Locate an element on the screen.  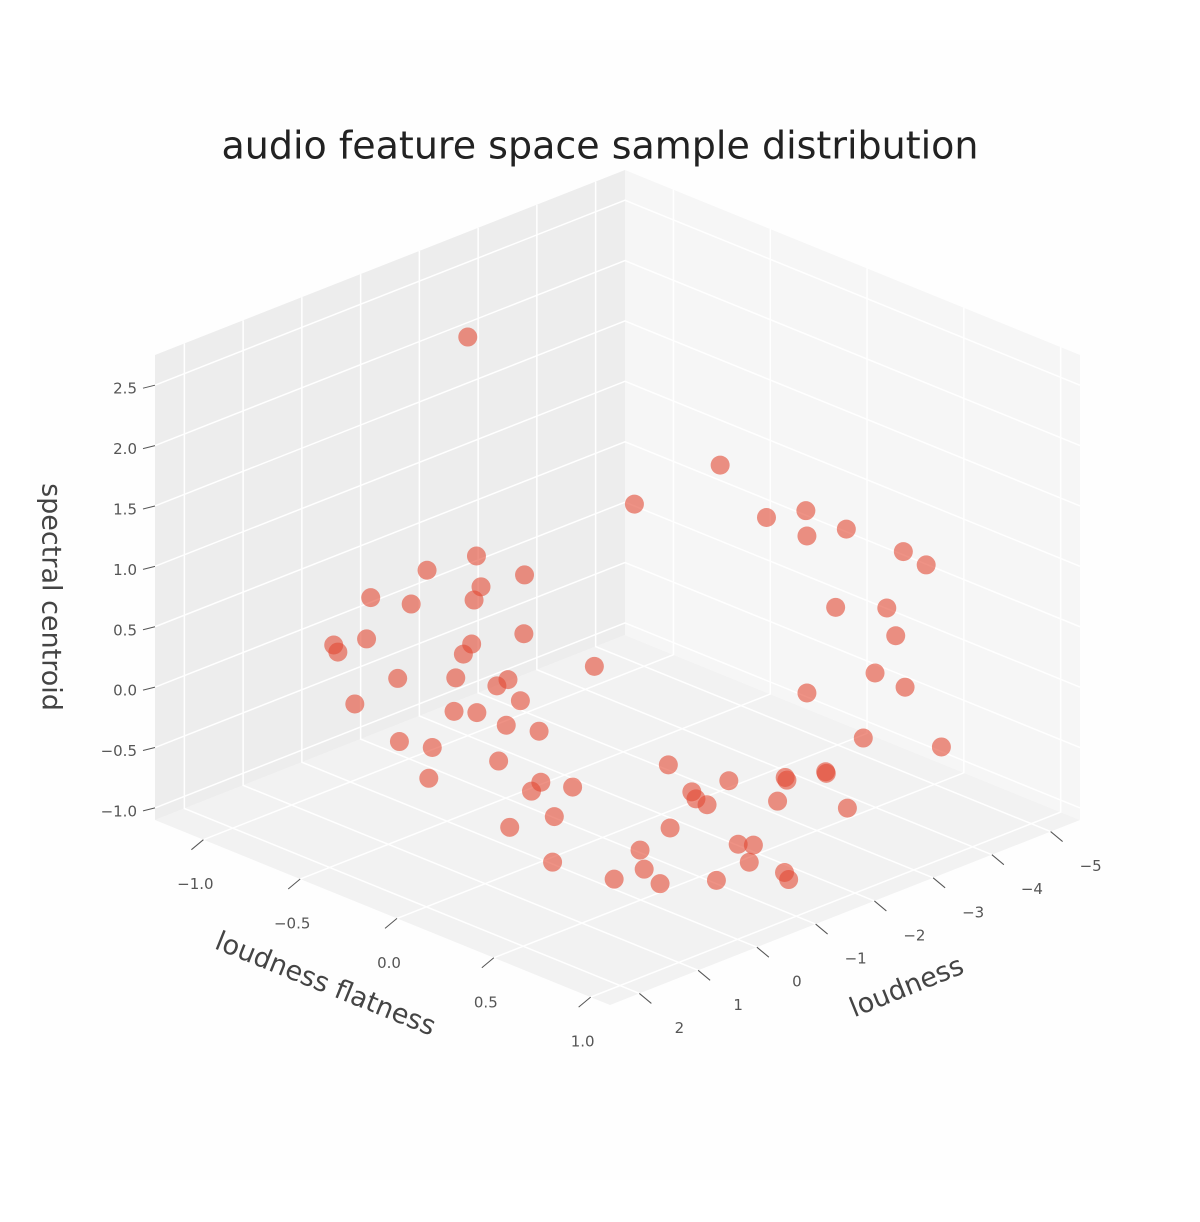
z-axis-label: spectral centroid is located at coordinates (51, 597).